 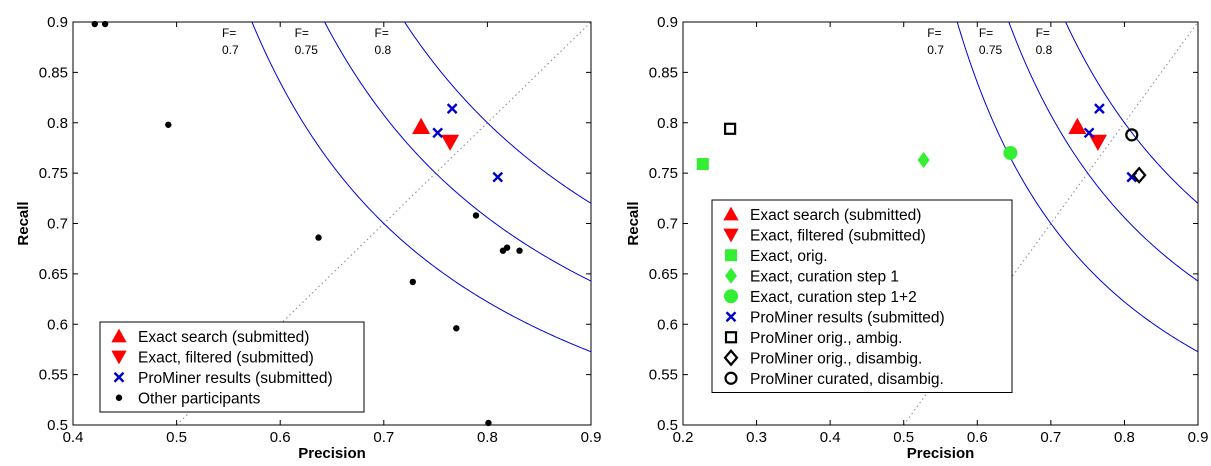 I want to click on y-tick-label: 0.65, so click(x=53, y=274).